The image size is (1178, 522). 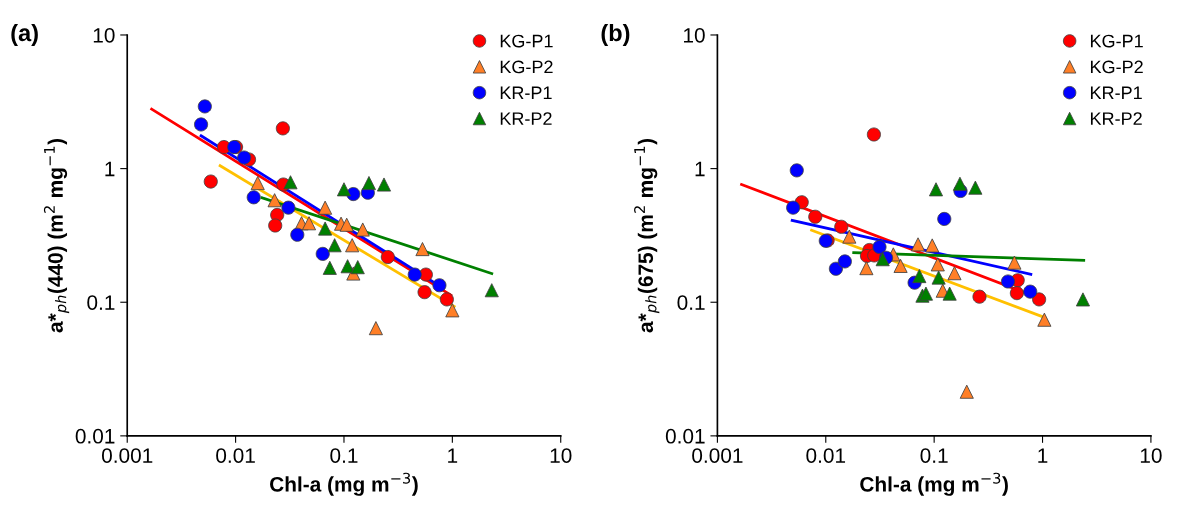 What do you see at coordinates (56, 235) in the screenshot?
I see `y-axis-title: a*$_{ph}$(440) (m$^{2}$ mg$^{−1}$)` at bounding box center [56, 235].